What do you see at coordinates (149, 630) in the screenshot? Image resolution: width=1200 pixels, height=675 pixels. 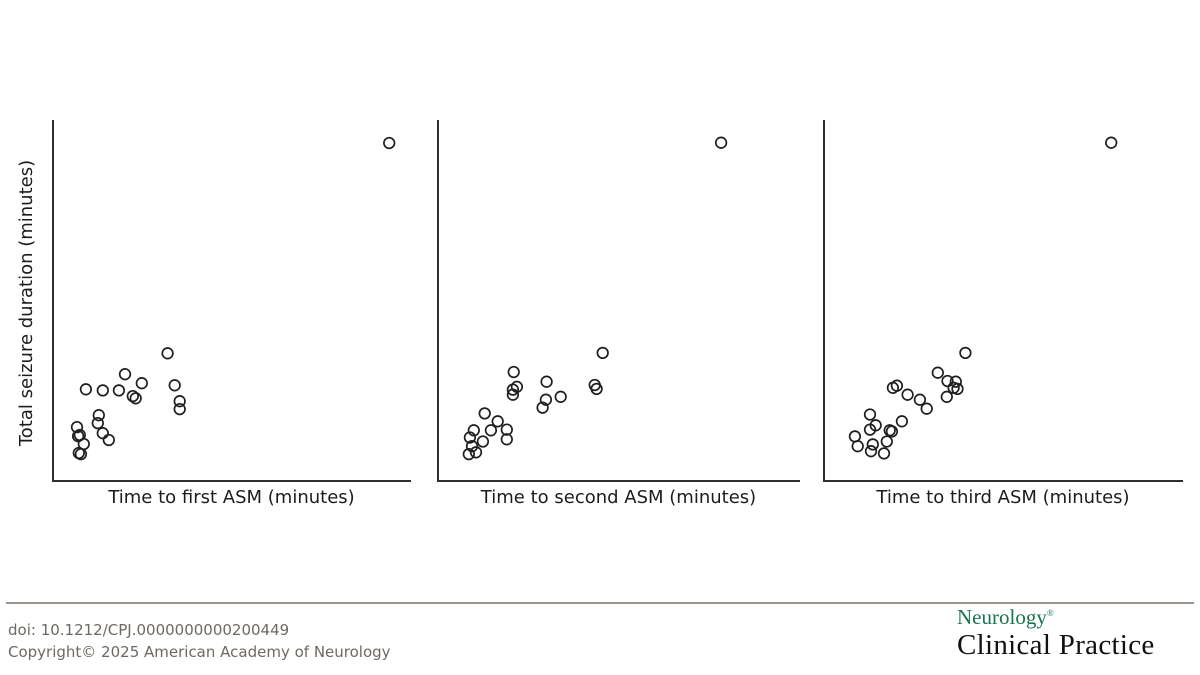 I see `doi-text: doi: 10.1212/CPJ.0000000000200449` at bounding box center [149, 630].